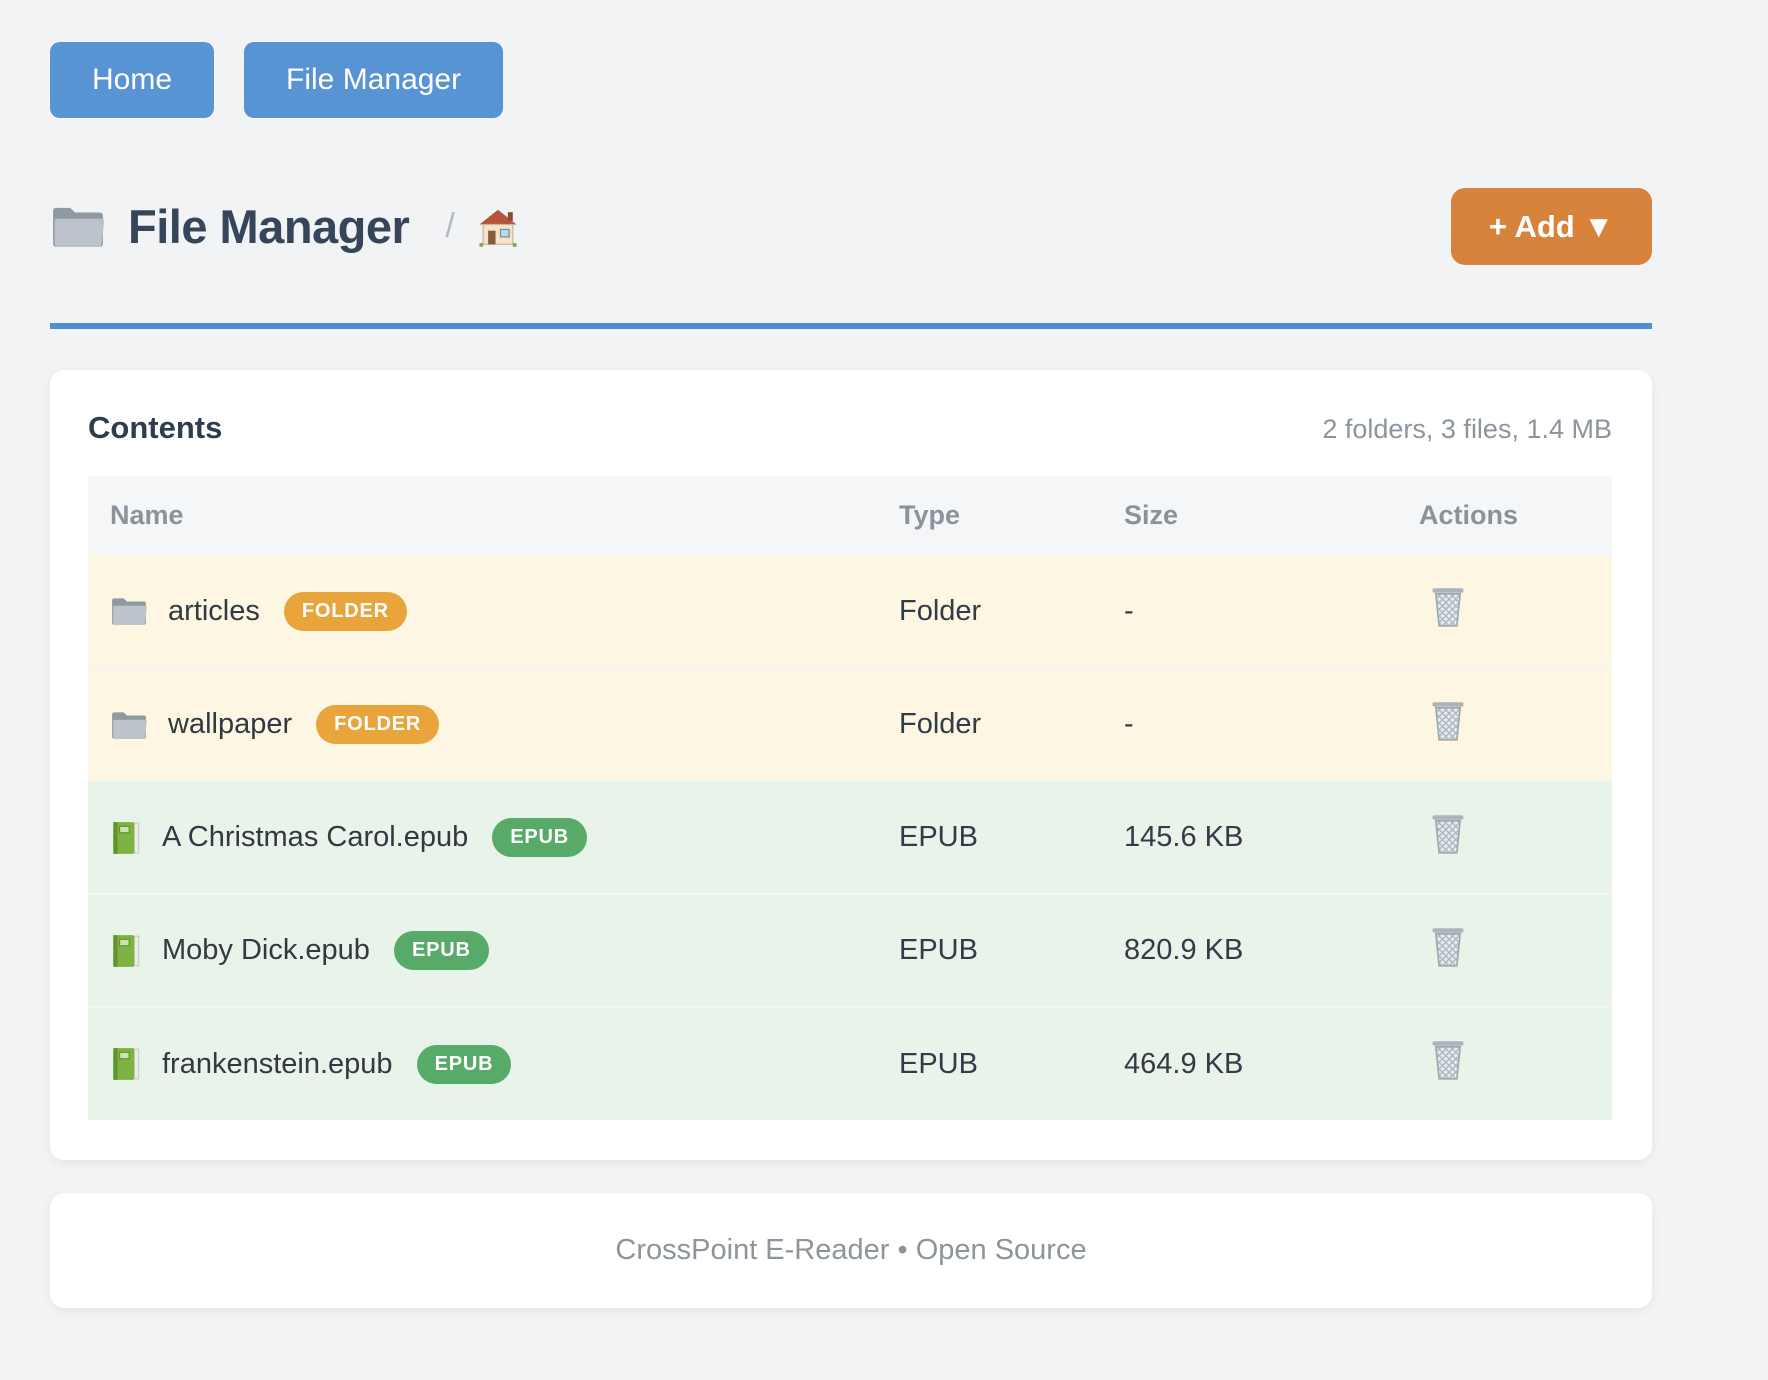 This screenshot has height=1380, width=1768. I want to click on contents-summary: 2 folders, 3 files, 1.4 MB, so click(1467, 429).